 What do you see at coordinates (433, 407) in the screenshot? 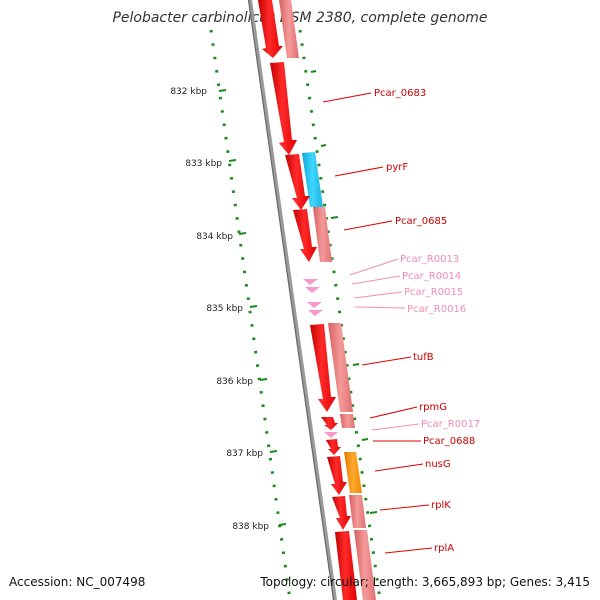
I see `gene-label-rpmG: rpmG` at bounding box center [433, 407].